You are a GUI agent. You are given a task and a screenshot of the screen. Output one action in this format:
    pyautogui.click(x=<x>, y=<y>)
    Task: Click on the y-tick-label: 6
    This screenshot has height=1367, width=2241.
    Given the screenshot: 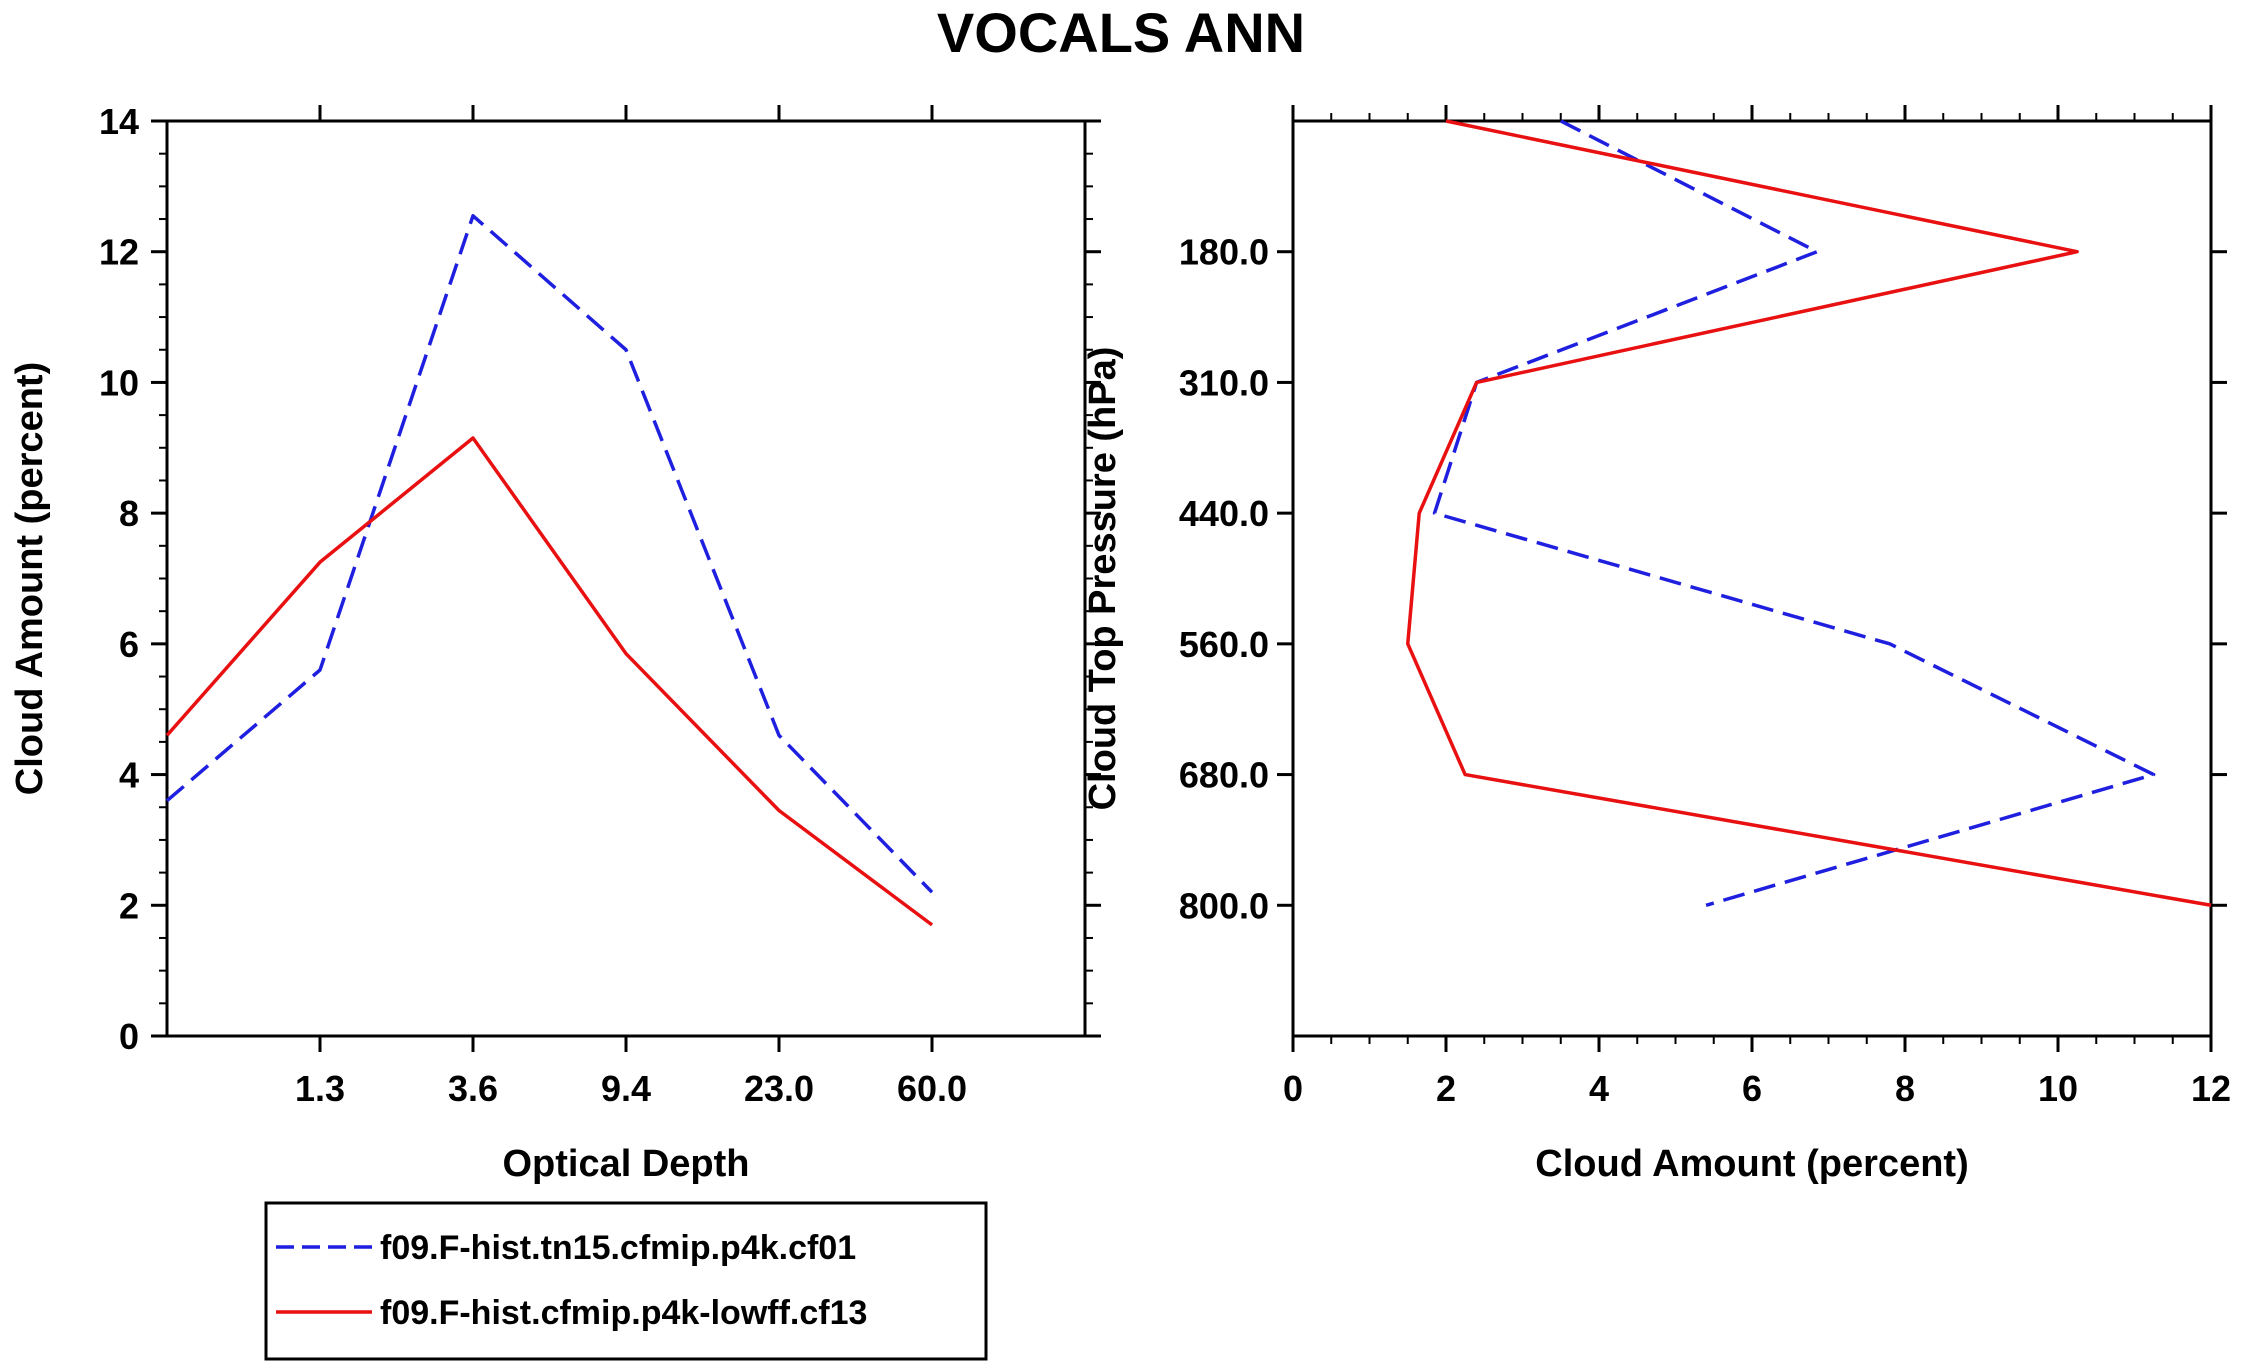 What is the action you would take?
    pyautogui.click(x=129, y=644)
    